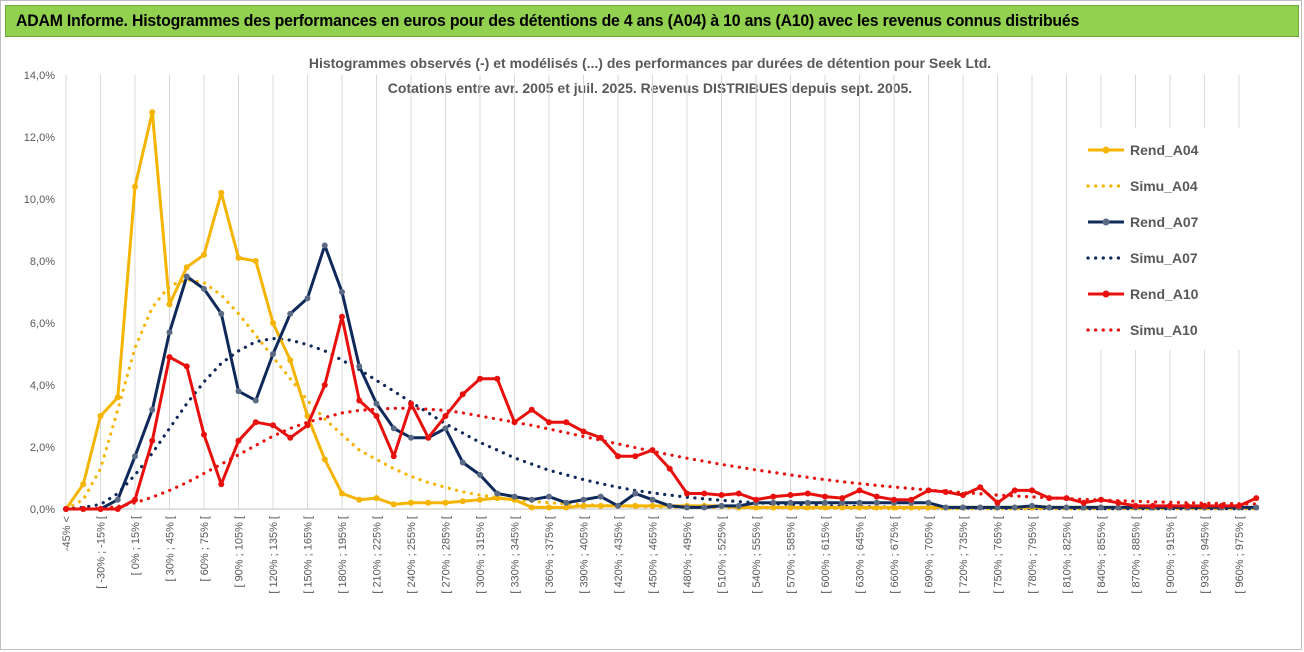 This screenshot has height=652, width=1304. What do you see at coordinates (67, 533) in the screenshot?
I see `x-tick-label: -45% <` at bounding box center [67, 533].